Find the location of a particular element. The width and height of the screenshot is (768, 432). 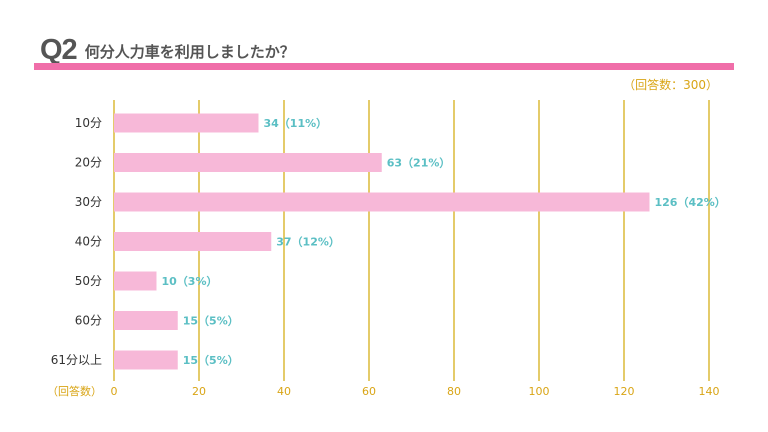

question-title: 何分人力車を利用しましたか？ is located at coordinates (189, 52).